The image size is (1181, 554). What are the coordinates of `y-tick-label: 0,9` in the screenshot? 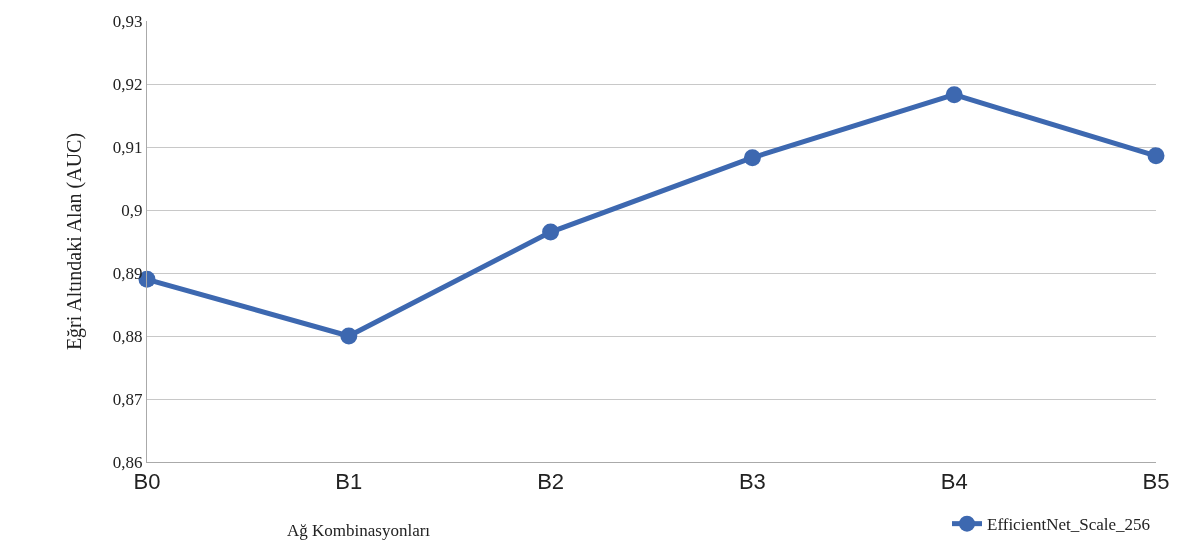 It's located at (132, 210).